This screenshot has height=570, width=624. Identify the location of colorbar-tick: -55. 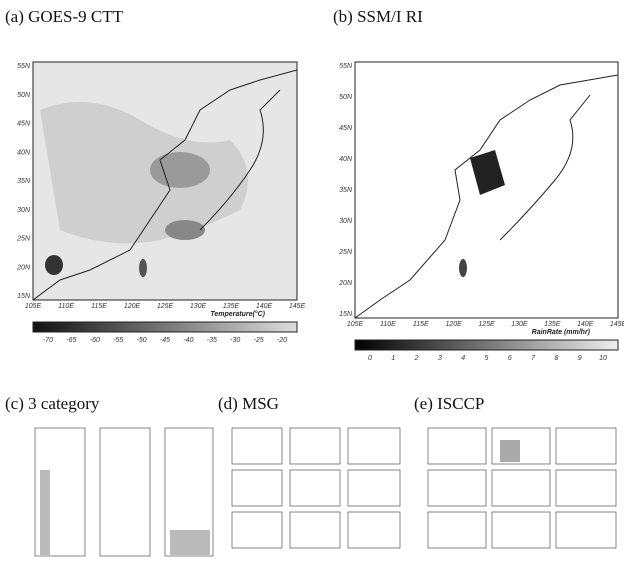
(118, 340).